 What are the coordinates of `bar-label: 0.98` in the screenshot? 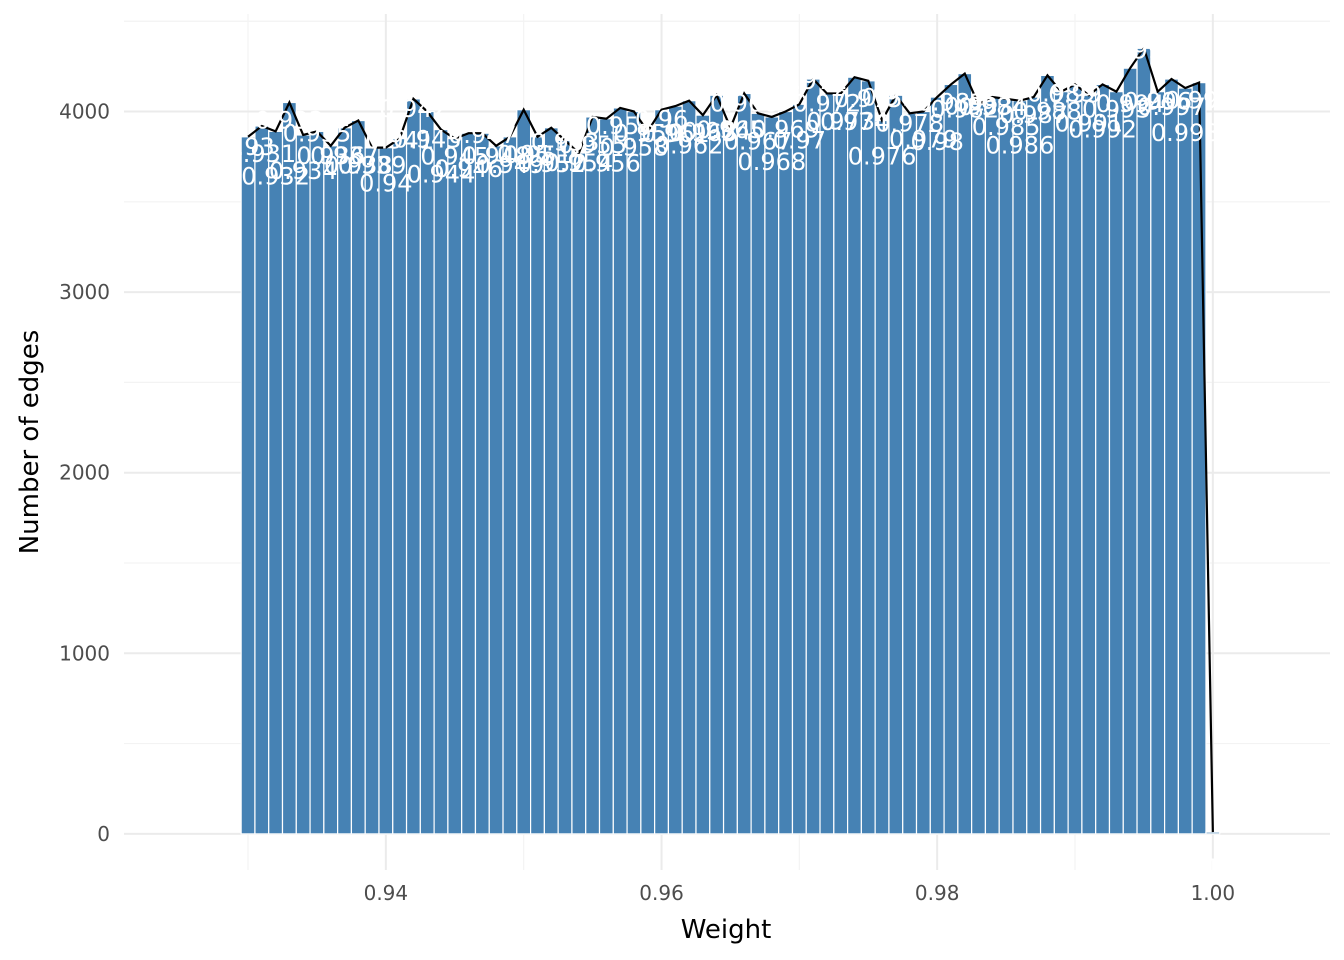 It's located at (936, 142).